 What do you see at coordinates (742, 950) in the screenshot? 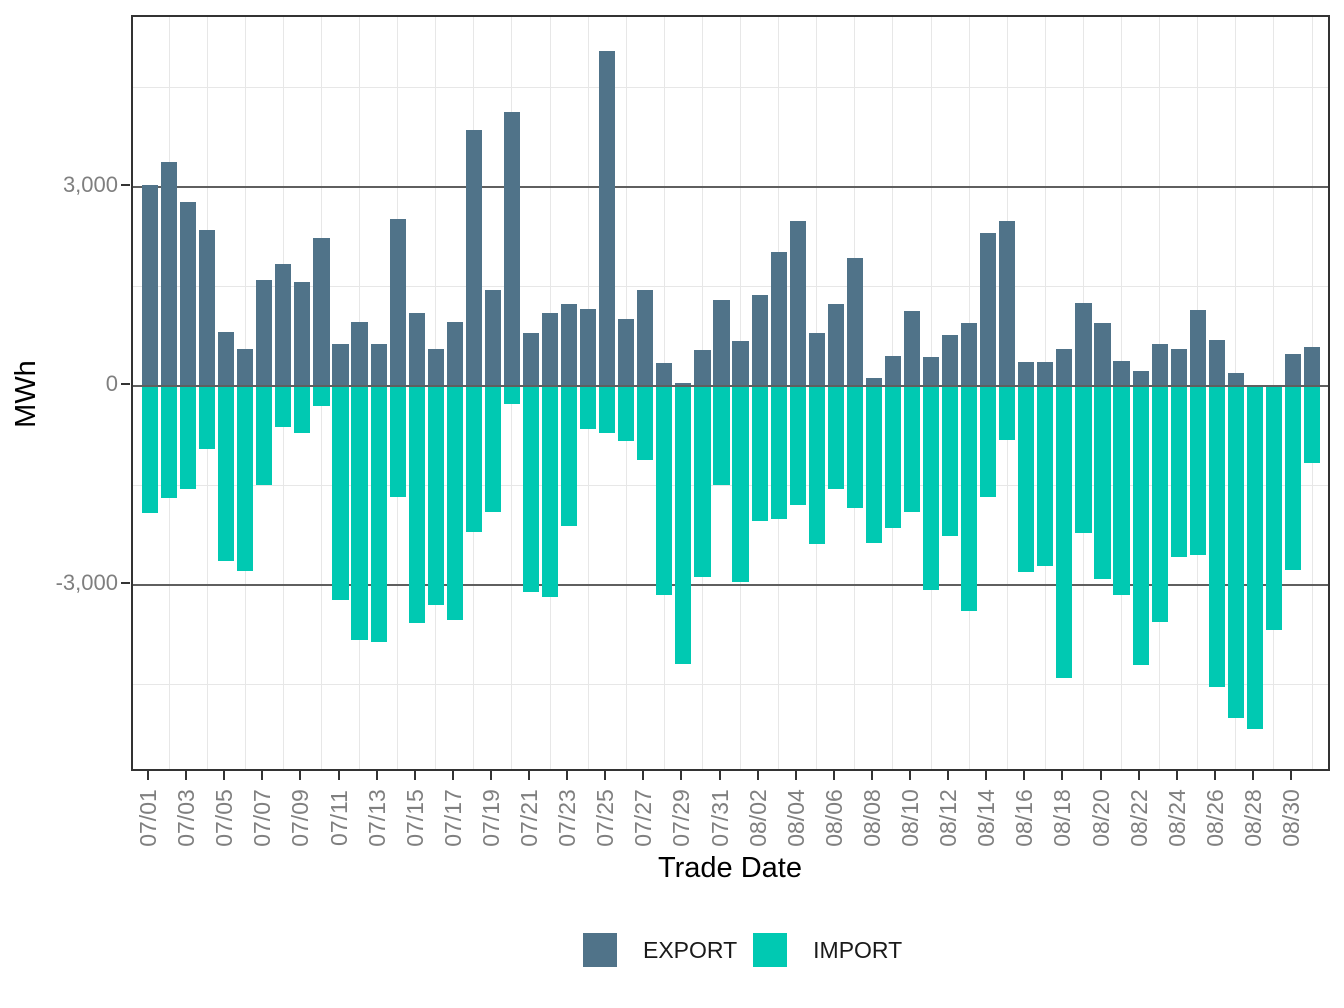
I see `legend: EXPORT IMPORT` at bounding box center [742, 950].